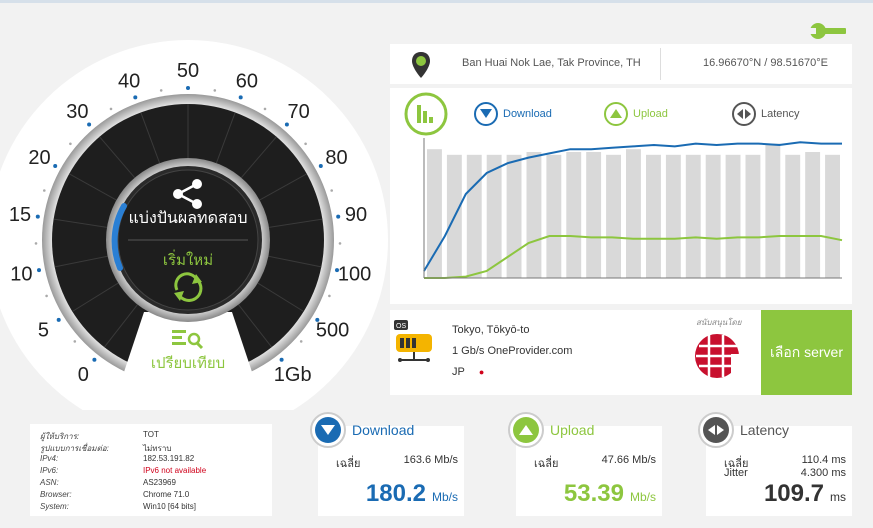 This screenshot has width=873, height=528. Describe the element at coordinates (546, 464) in the screenshot. I see `upload-avg-label: เฉลี่ย` at that location.